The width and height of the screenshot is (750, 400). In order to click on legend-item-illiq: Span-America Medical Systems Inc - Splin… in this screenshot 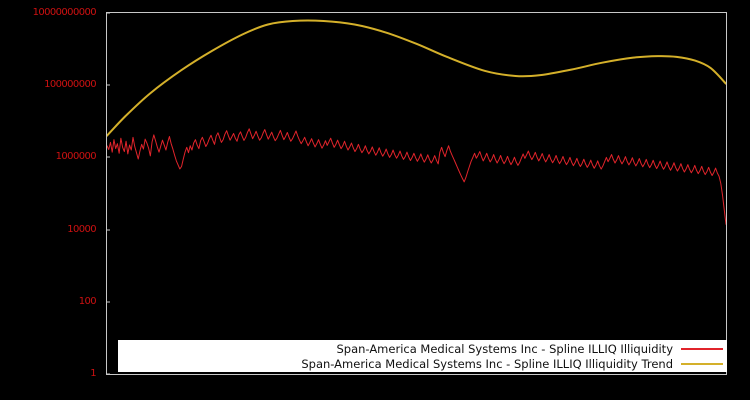, I will do `click(420, 348)`.